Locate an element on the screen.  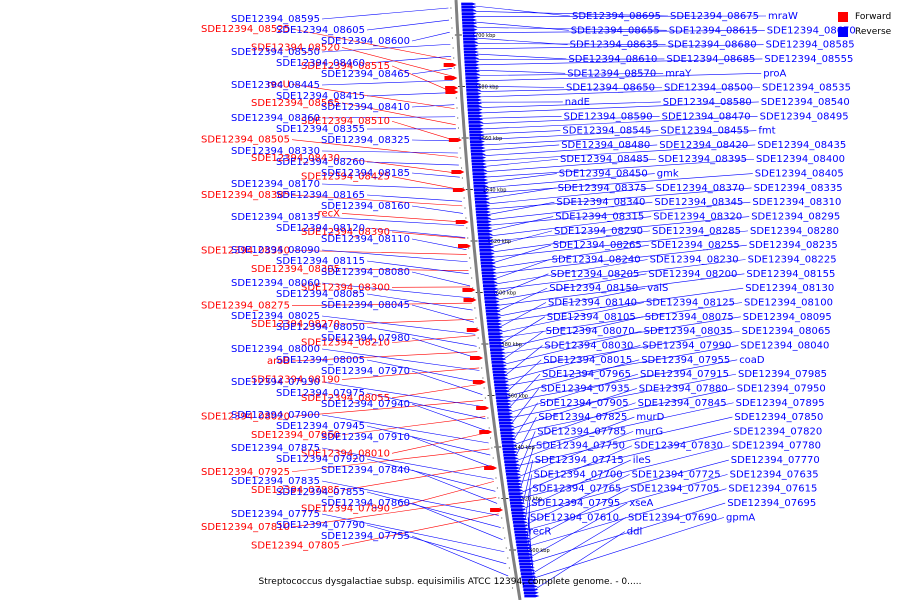
gene-label: SDE12394_07810 is located at coordinates (245, 527).